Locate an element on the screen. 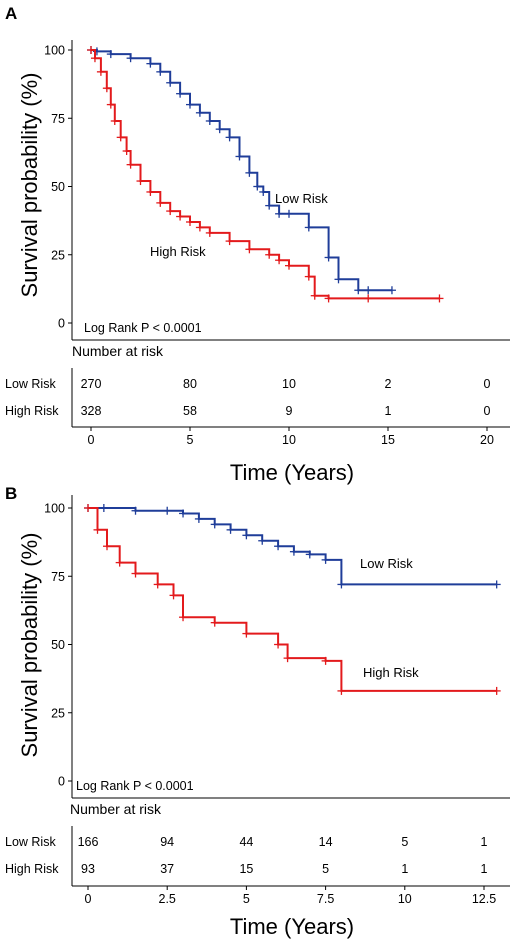  panel-a-risk-title: Number at risk is located at coordinates (118, 351).